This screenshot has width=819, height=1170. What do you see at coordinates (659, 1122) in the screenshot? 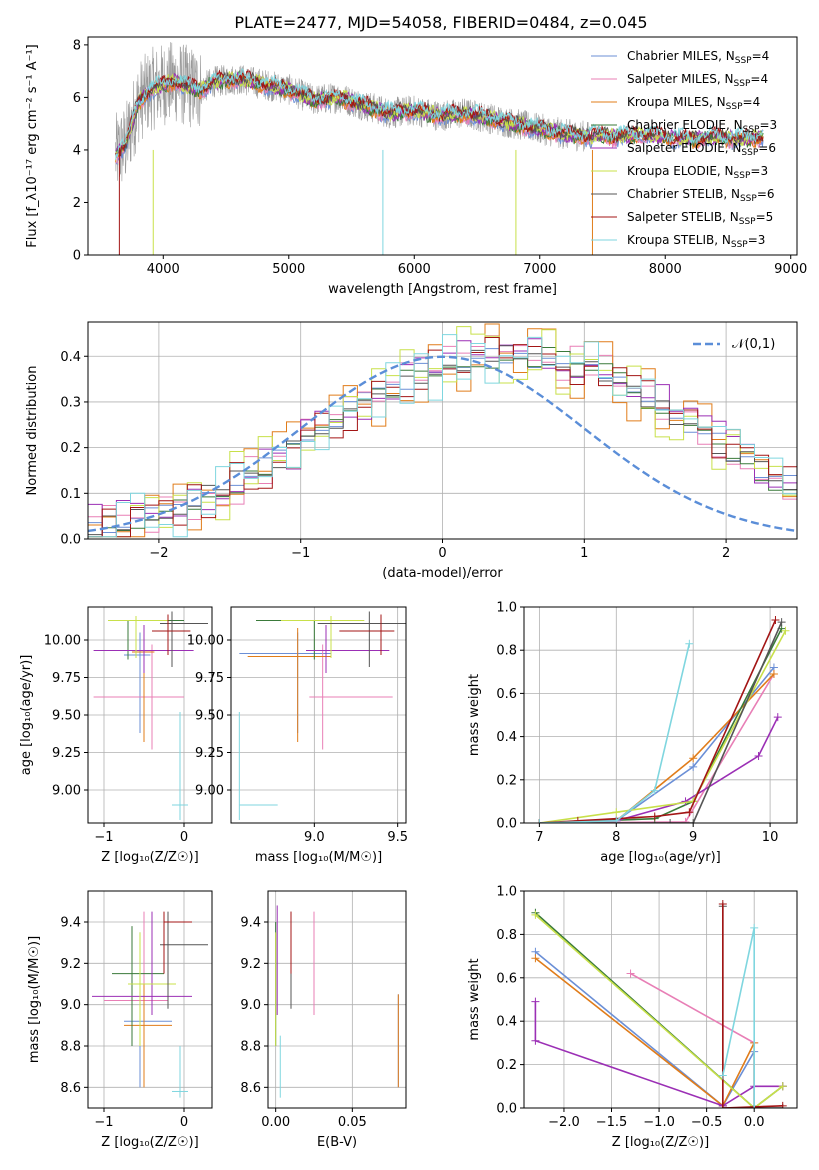
I see `x-tick-label: −1.0` at bounding box center [659, 1122].